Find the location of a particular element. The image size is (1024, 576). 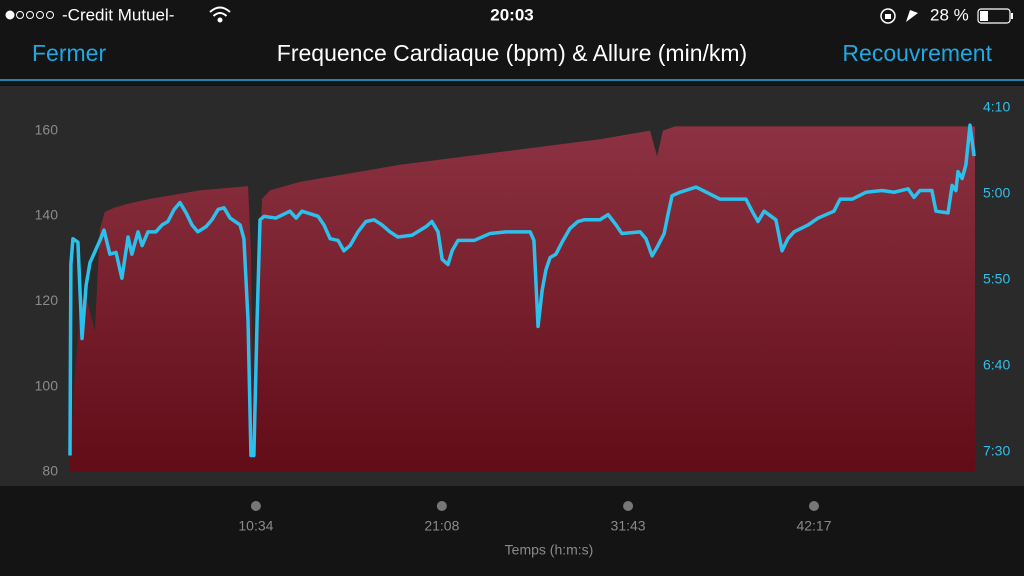

status-icons is located at coordinates (899, 16).